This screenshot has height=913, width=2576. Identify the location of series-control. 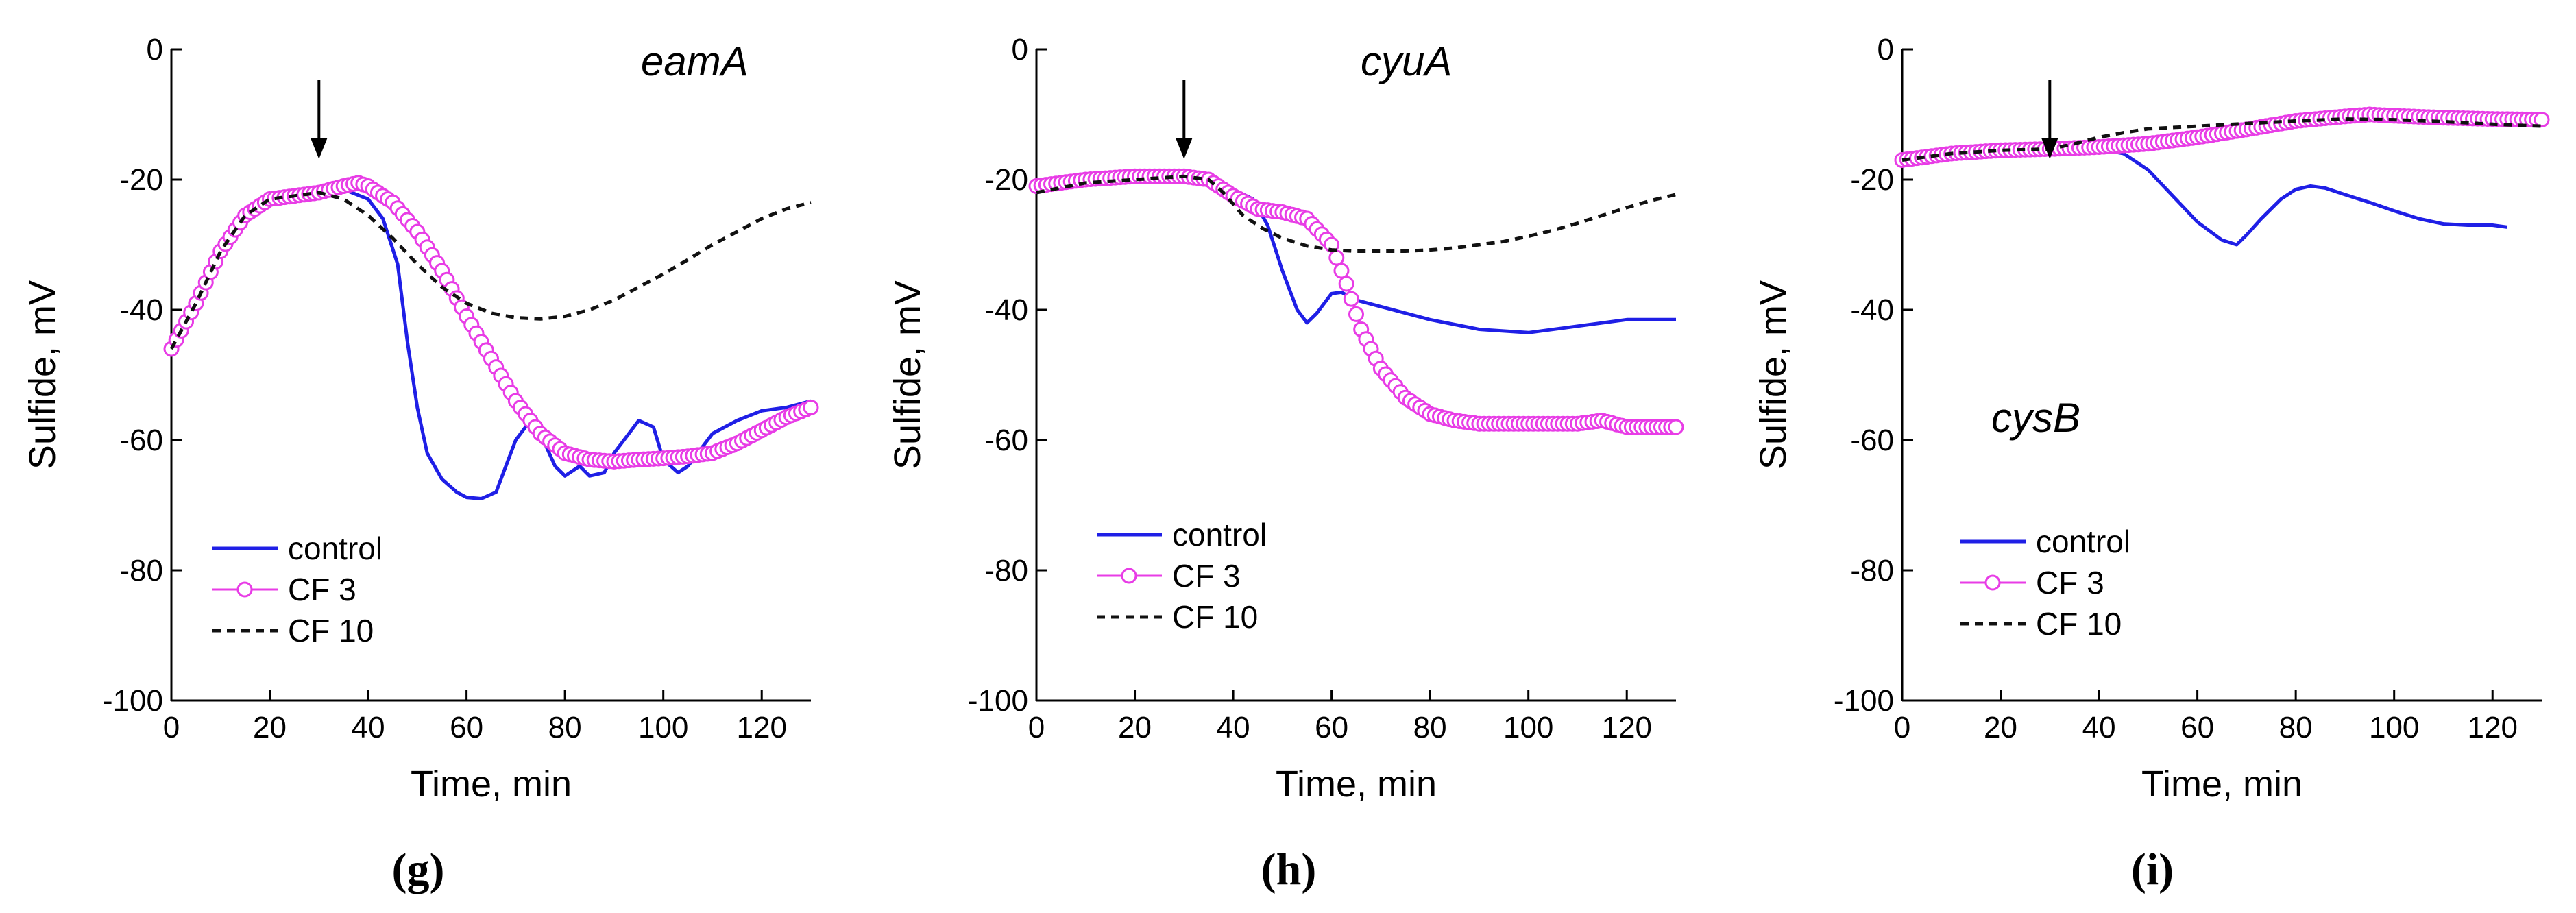
(2204, 197).